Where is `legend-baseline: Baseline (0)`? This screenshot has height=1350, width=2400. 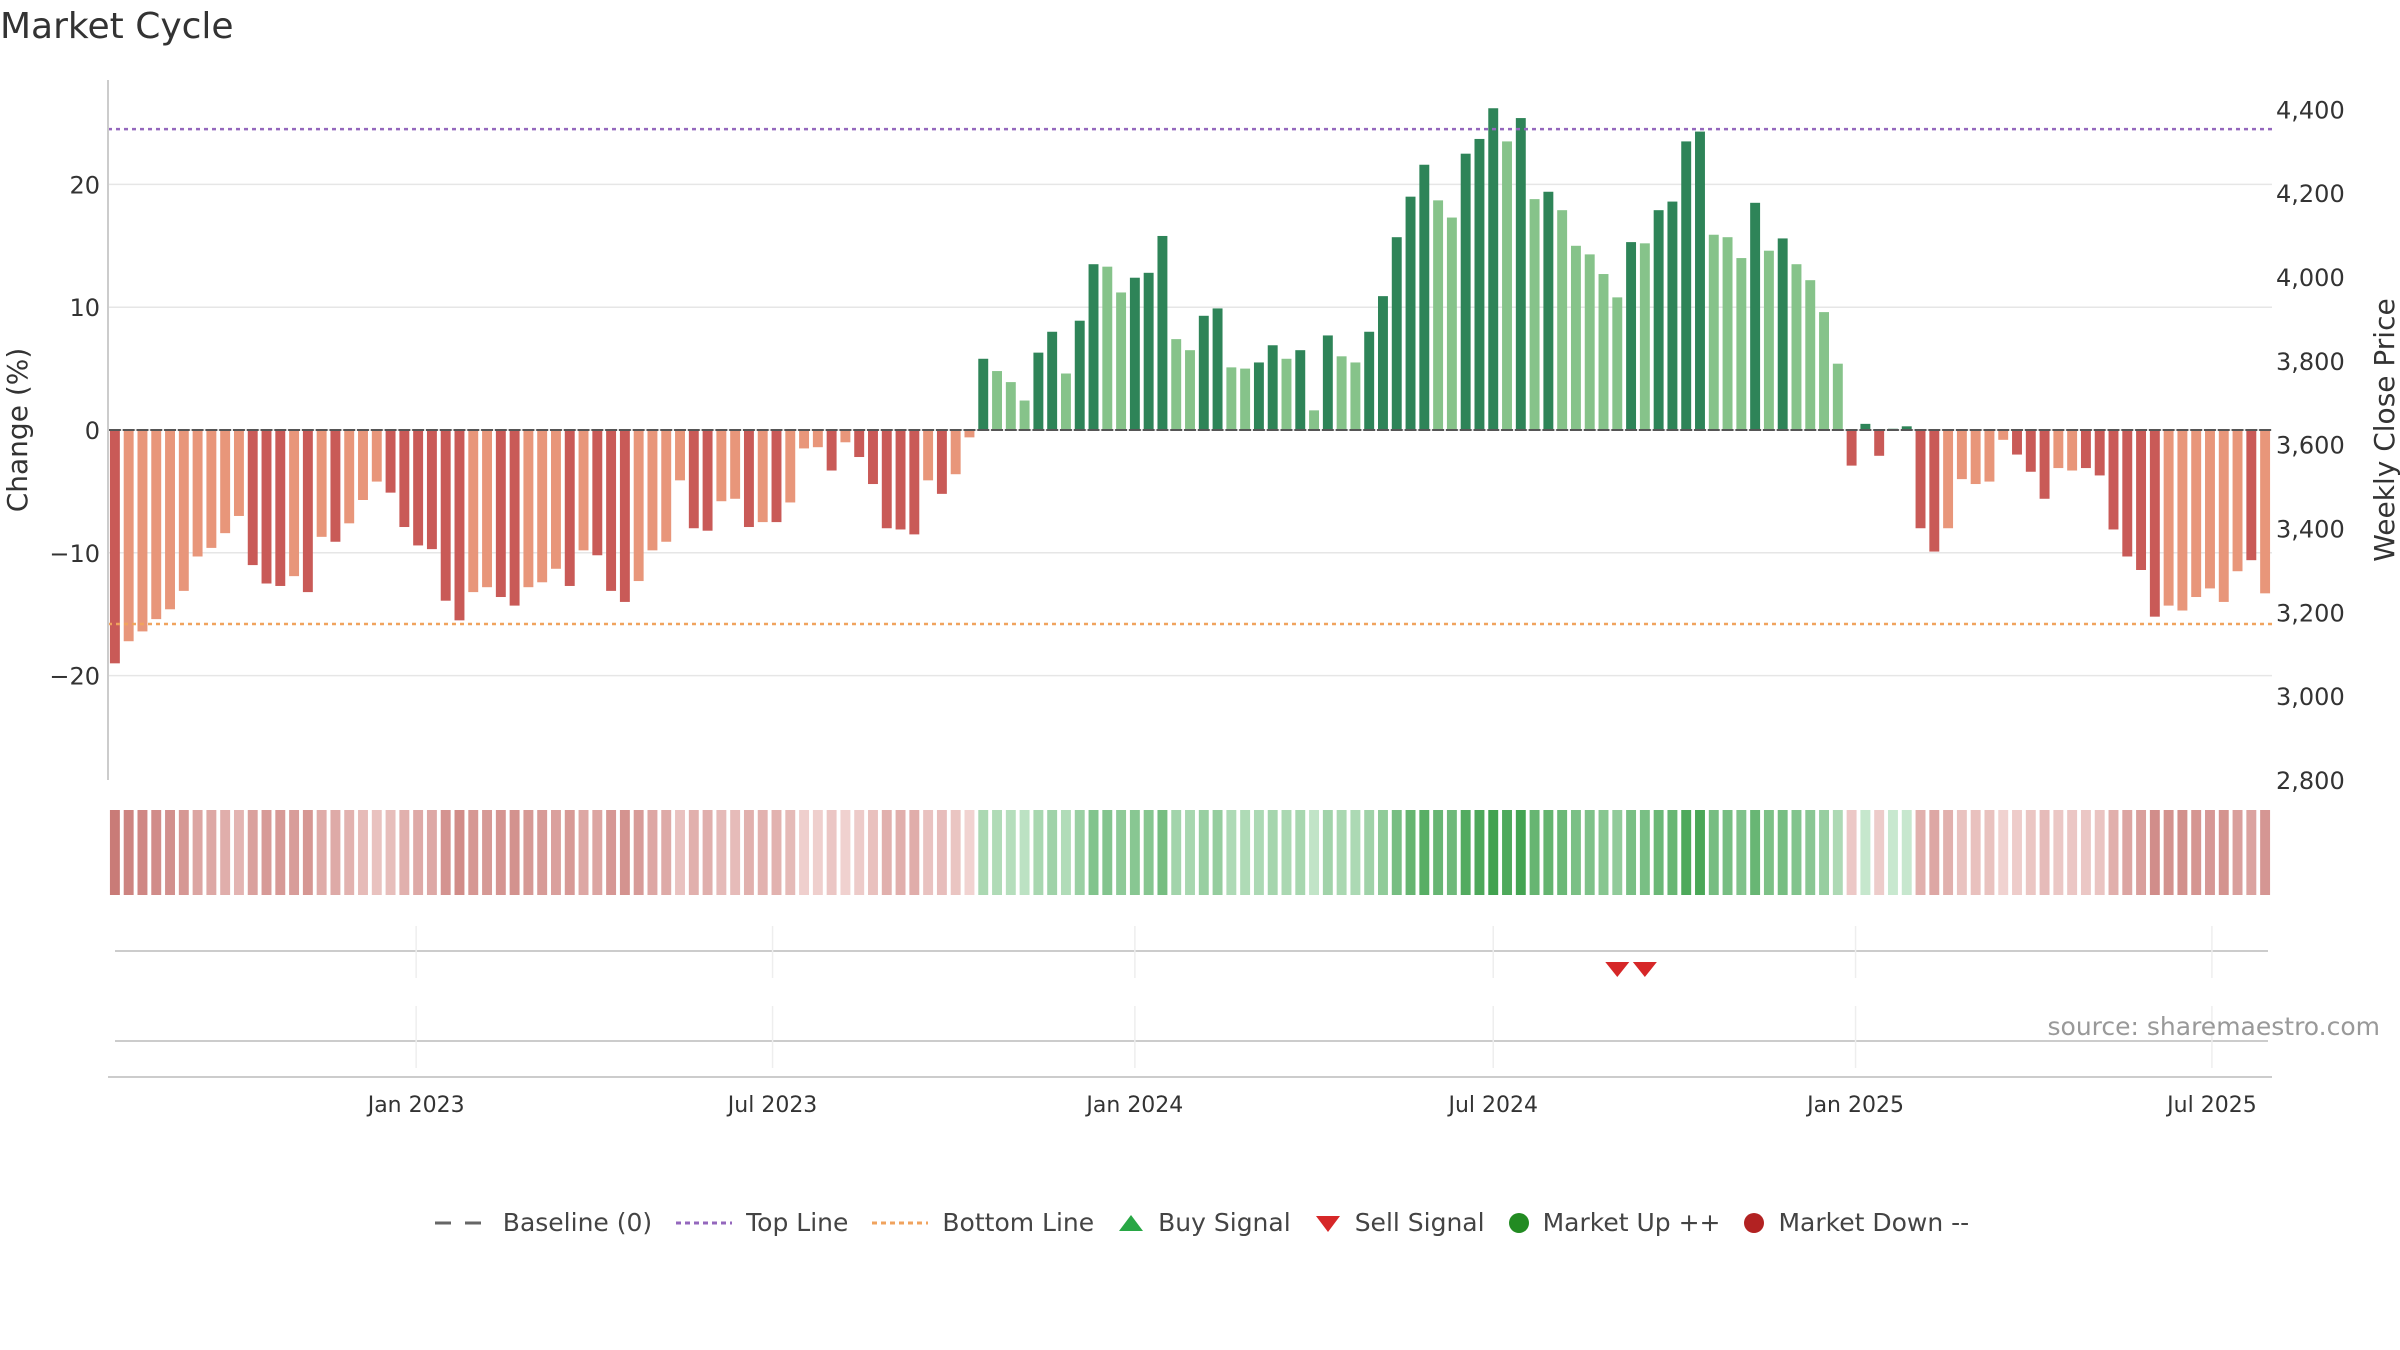
legend-baseline: Baseline (0) is located at coordinates (541, 1222).